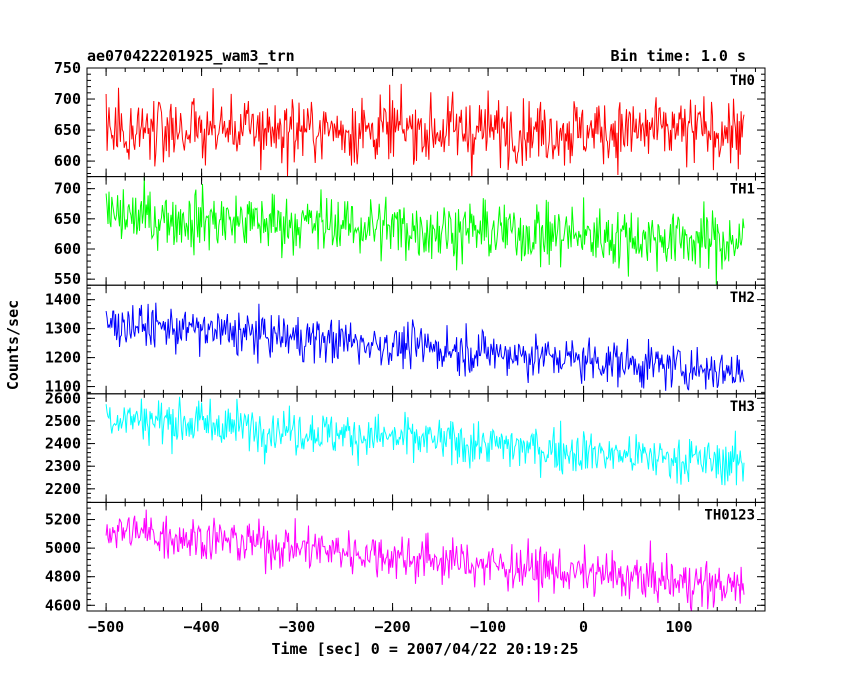 The width and height of the screenshot is (850, 680). I want to click on y-tick-label: 1100, so click(63, 387).